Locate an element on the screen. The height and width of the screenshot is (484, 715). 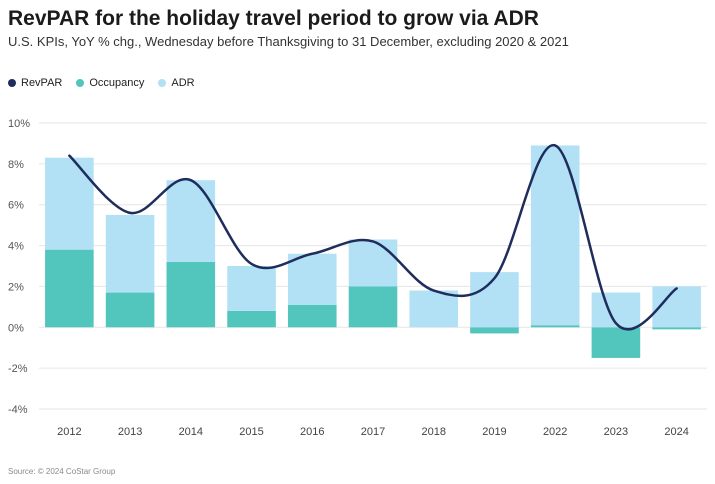
y-tick-label: 10% is located at coordinates (19, 124).